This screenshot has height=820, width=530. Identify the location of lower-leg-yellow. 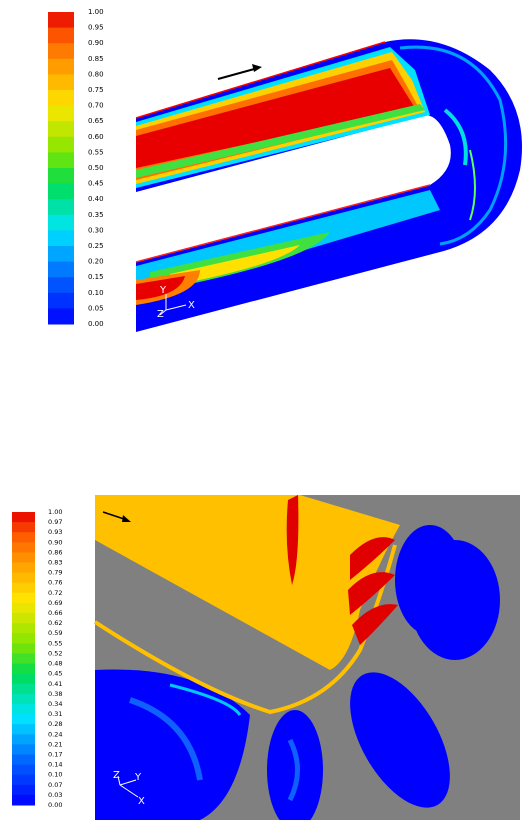
(235, 265).